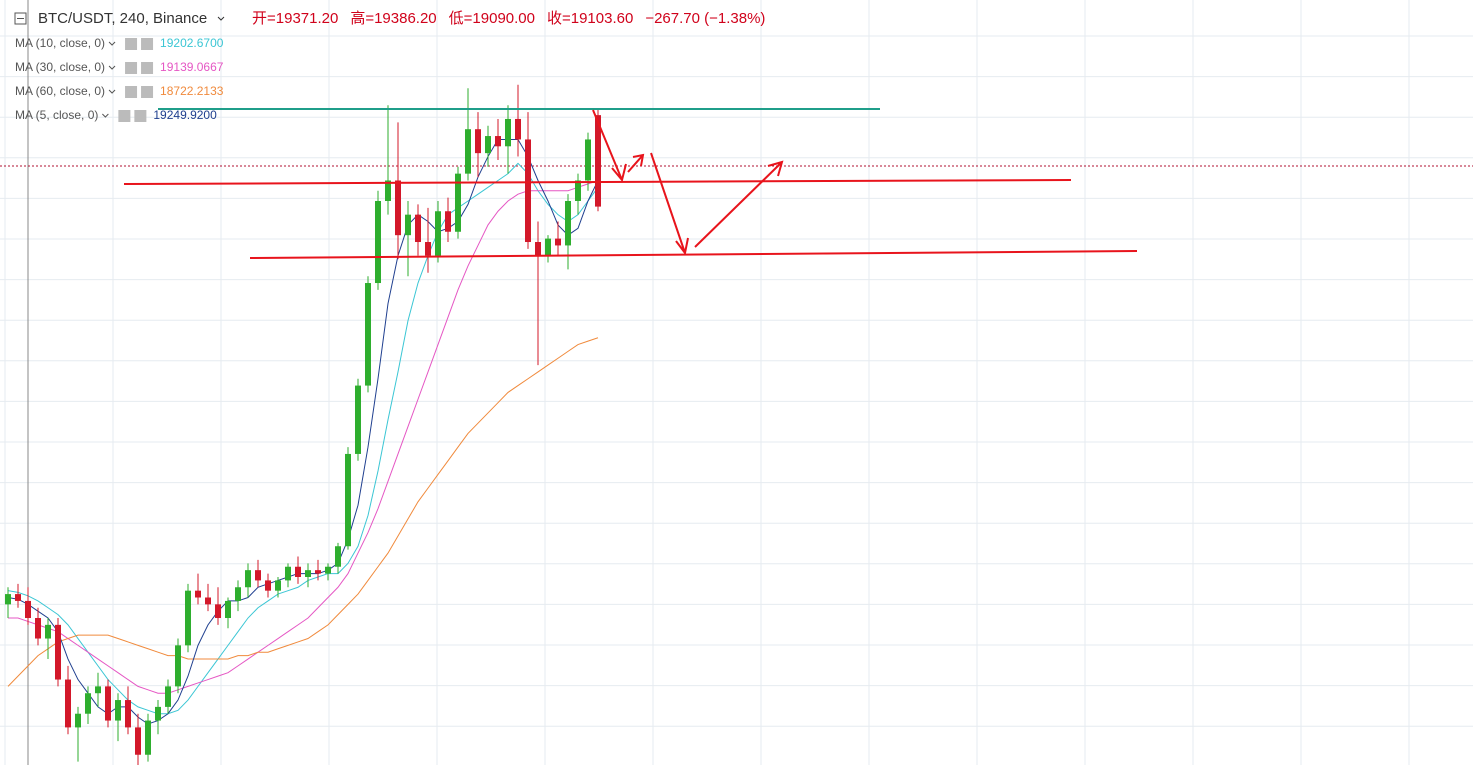 This screenshot has width=1473, height=765. Describe the element at coordinates (192, 91) in the screenshot. I see `ma-value: 18722.2133` at that location.